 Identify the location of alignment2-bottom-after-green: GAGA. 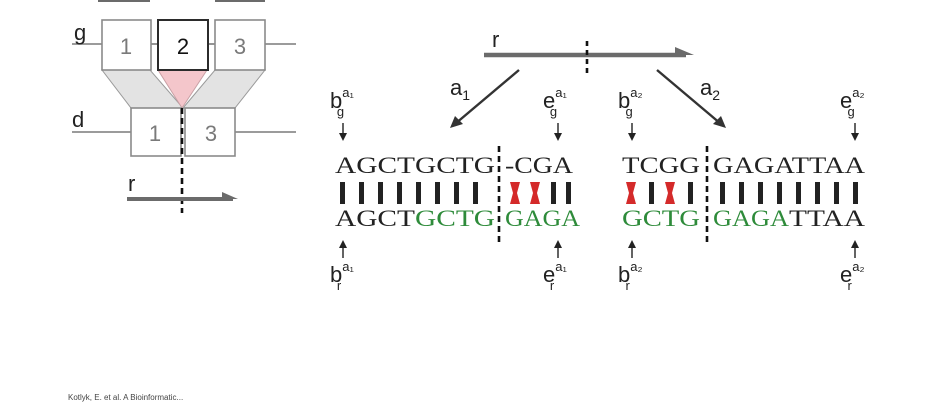
(751, 218).